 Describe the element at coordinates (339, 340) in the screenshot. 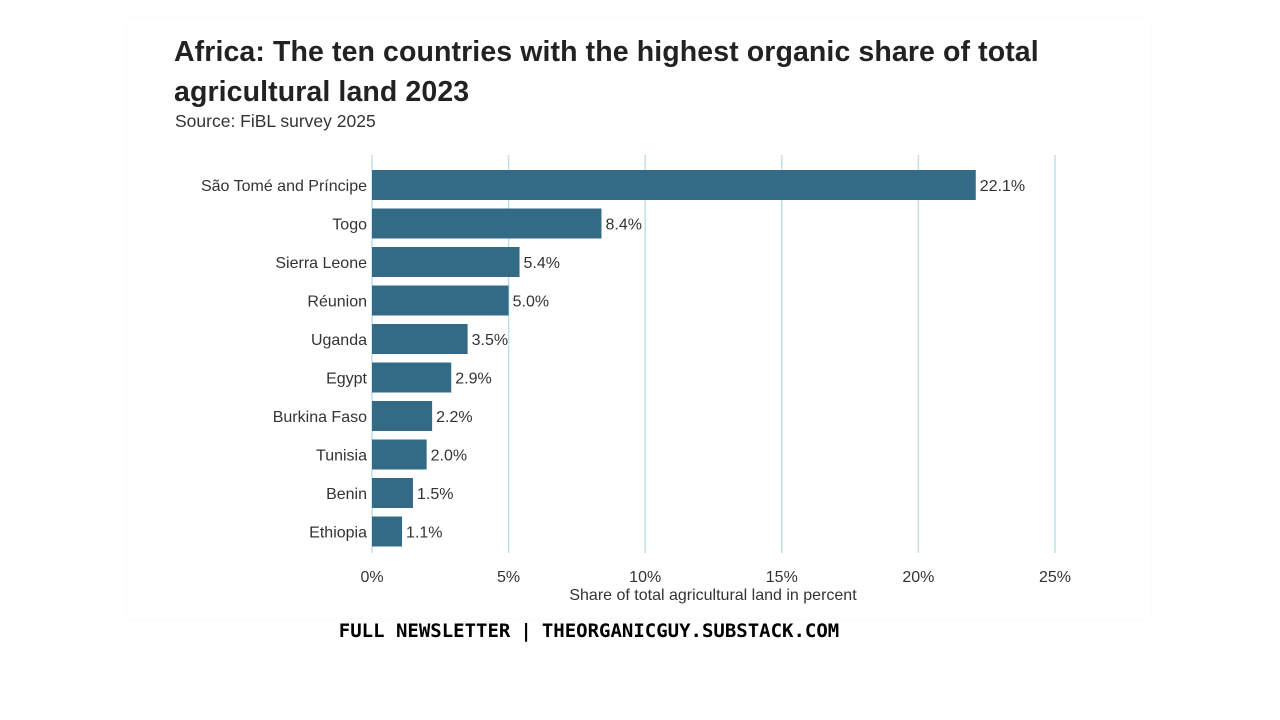

I see `category-label: Uganda` at that location.